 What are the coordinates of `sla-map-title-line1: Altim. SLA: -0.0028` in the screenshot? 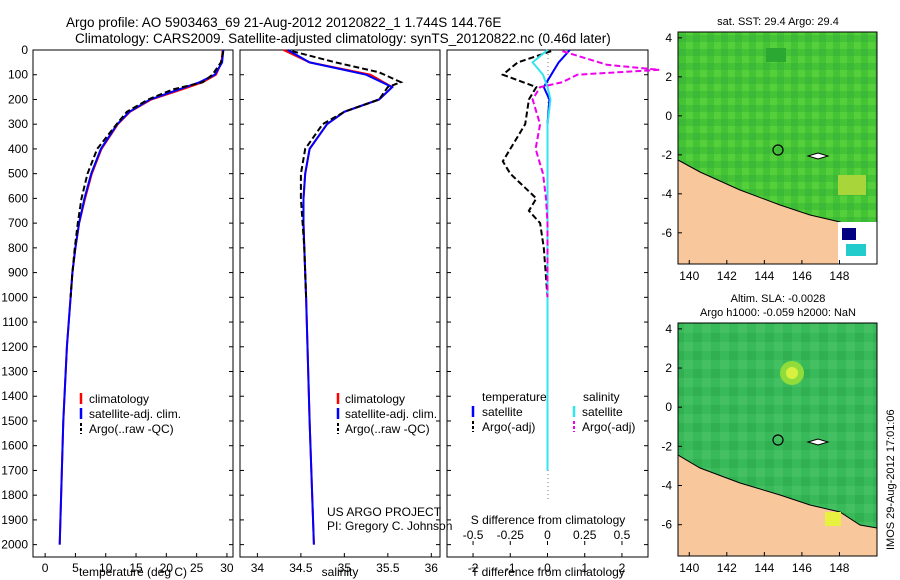 It's located at (778, 299).